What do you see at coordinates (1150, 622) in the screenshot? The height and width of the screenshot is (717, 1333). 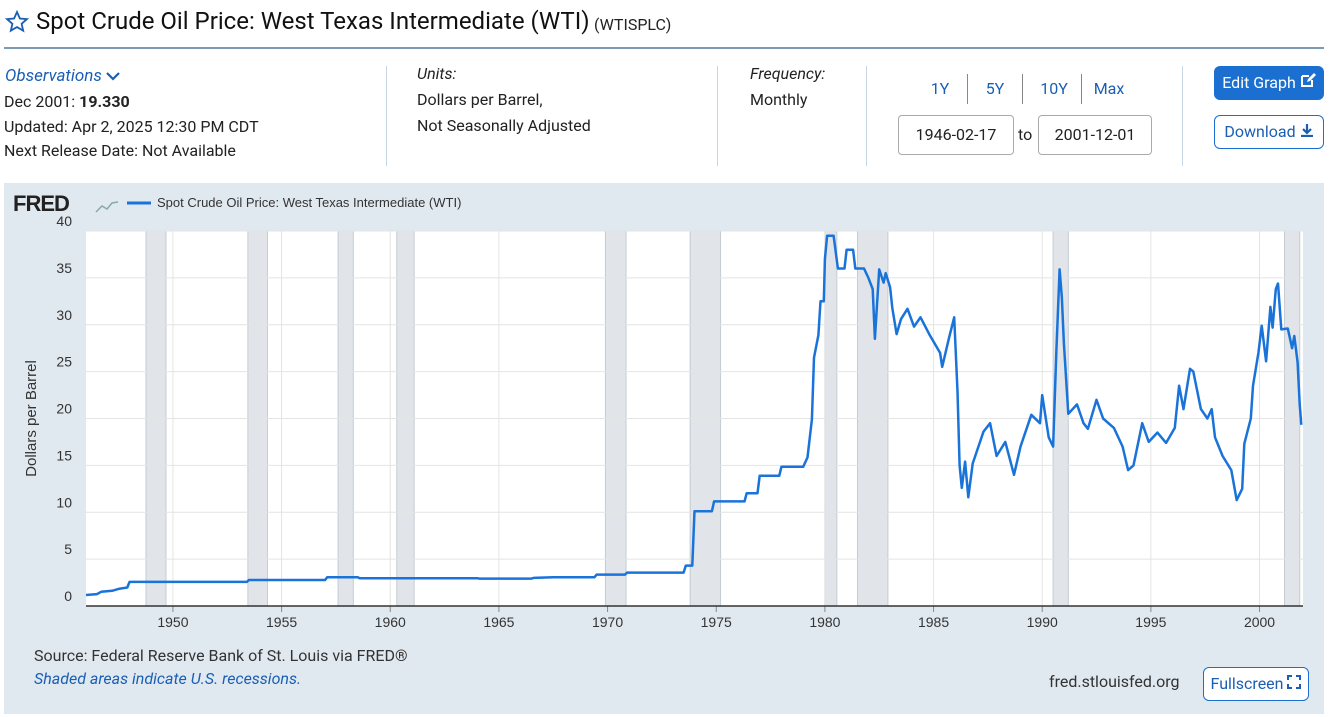 I see `x-tick-label: 1995` at bounding box center [1150, 622].